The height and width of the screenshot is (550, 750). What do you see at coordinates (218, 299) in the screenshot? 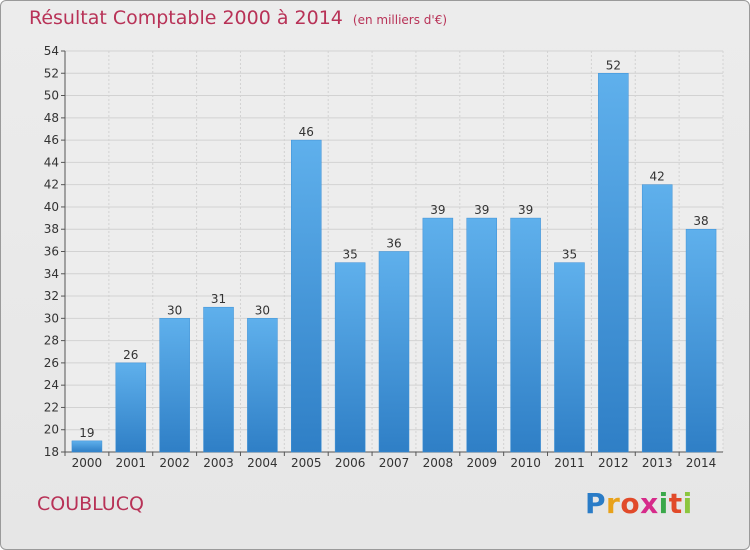
I see `data-label: 31` at bounding box center [218, 299].